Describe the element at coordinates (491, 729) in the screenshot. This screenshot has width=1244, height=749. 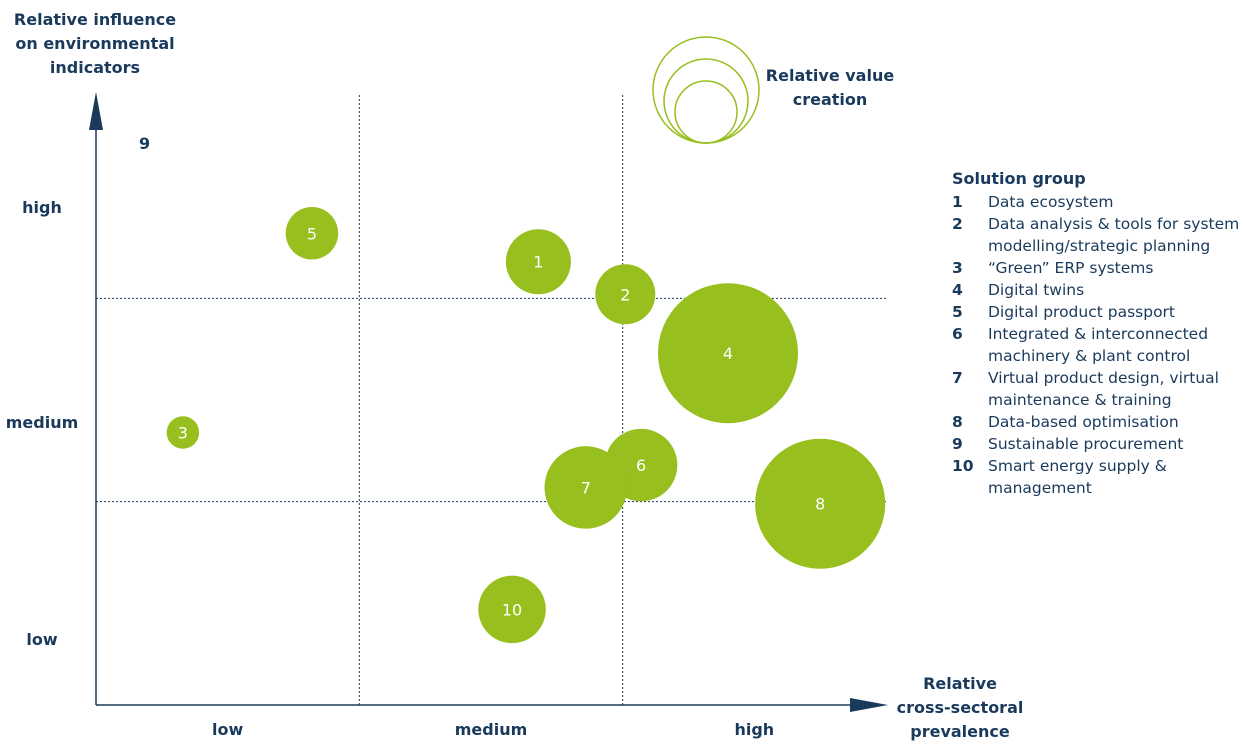
I see `x-tick-label: medium` at that location.